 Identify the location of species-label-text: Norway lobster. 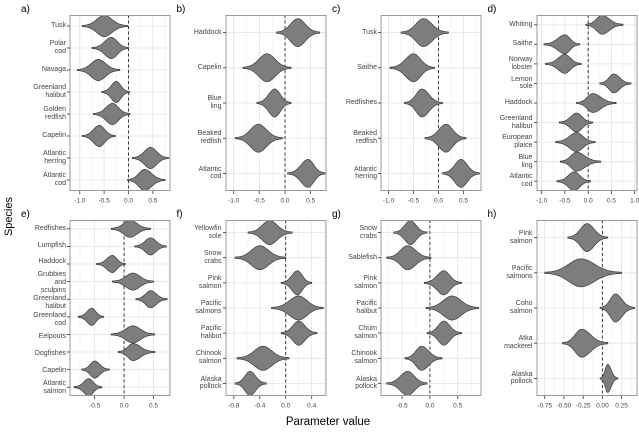
(520, 63).